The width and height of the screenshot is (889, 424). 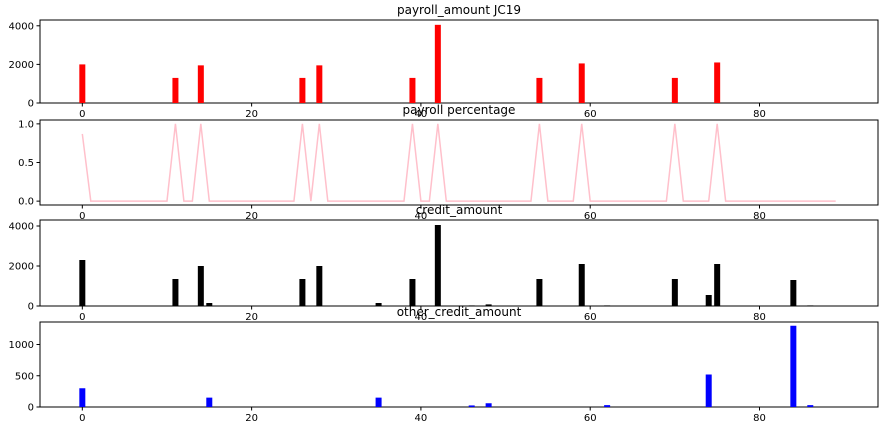 What do you see at coordinates (21, 345) in the screenshot?
I see `y-tick-label: 1000` at bounding box center [21, 345].